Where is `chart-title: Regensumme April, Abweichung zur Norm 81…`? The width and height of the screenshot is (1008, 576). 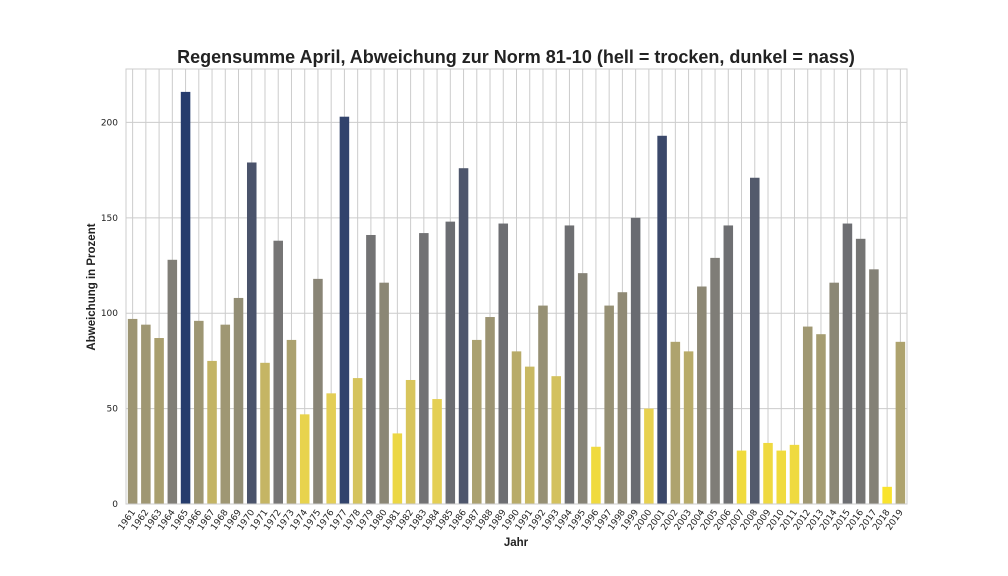
chart-title: Regensumme April, Abweichung zur Norm 81… is located at coordinates (516, 57).